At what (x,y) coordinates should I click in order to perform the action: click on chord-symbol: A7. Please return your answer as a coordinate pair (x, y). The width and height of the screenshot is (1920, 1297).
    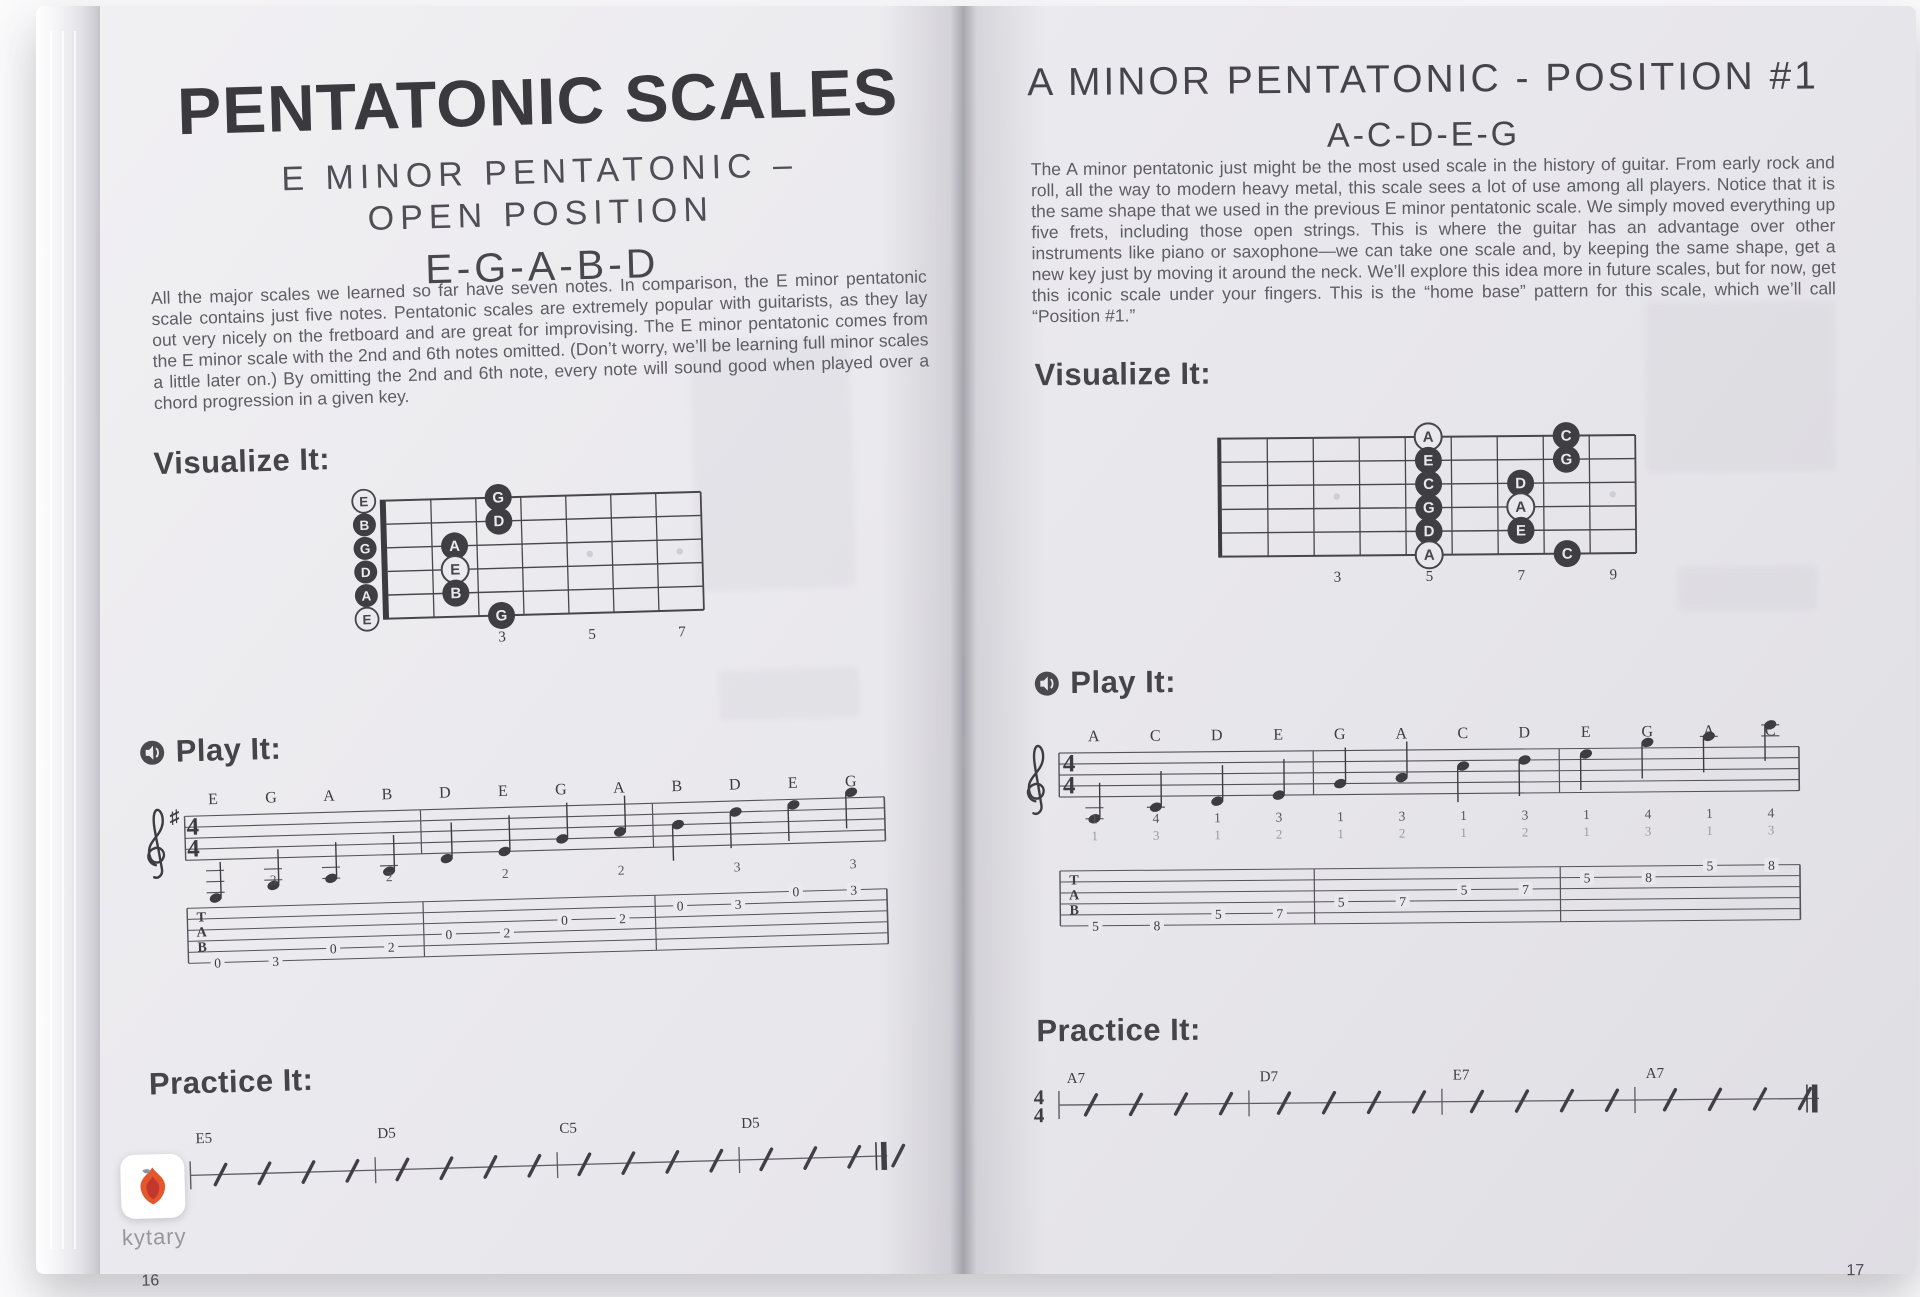
    Looking at the image, I should click on (1655, 1074).